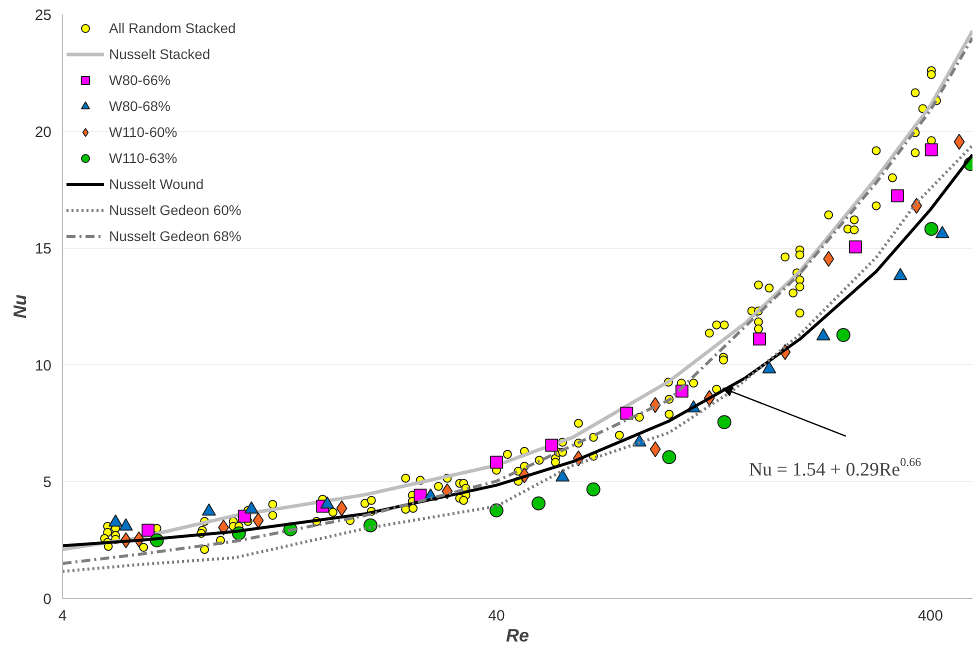 The height and width of the screenshot is (648, 974). What do you see at coordinates (156, 184) in the screenshot?
I see `legend-label: Nusselt Wound` at bounding box center [156, 184].